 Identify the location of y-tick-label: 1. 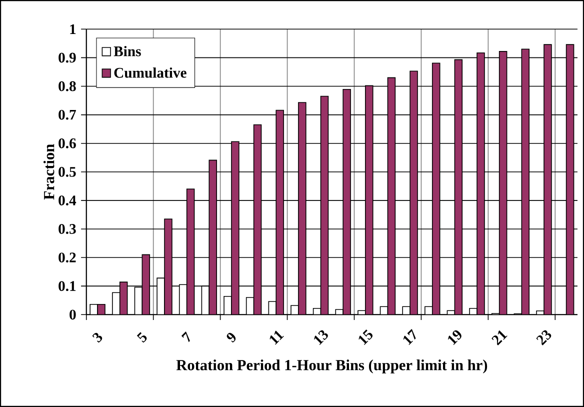
(73, 29).